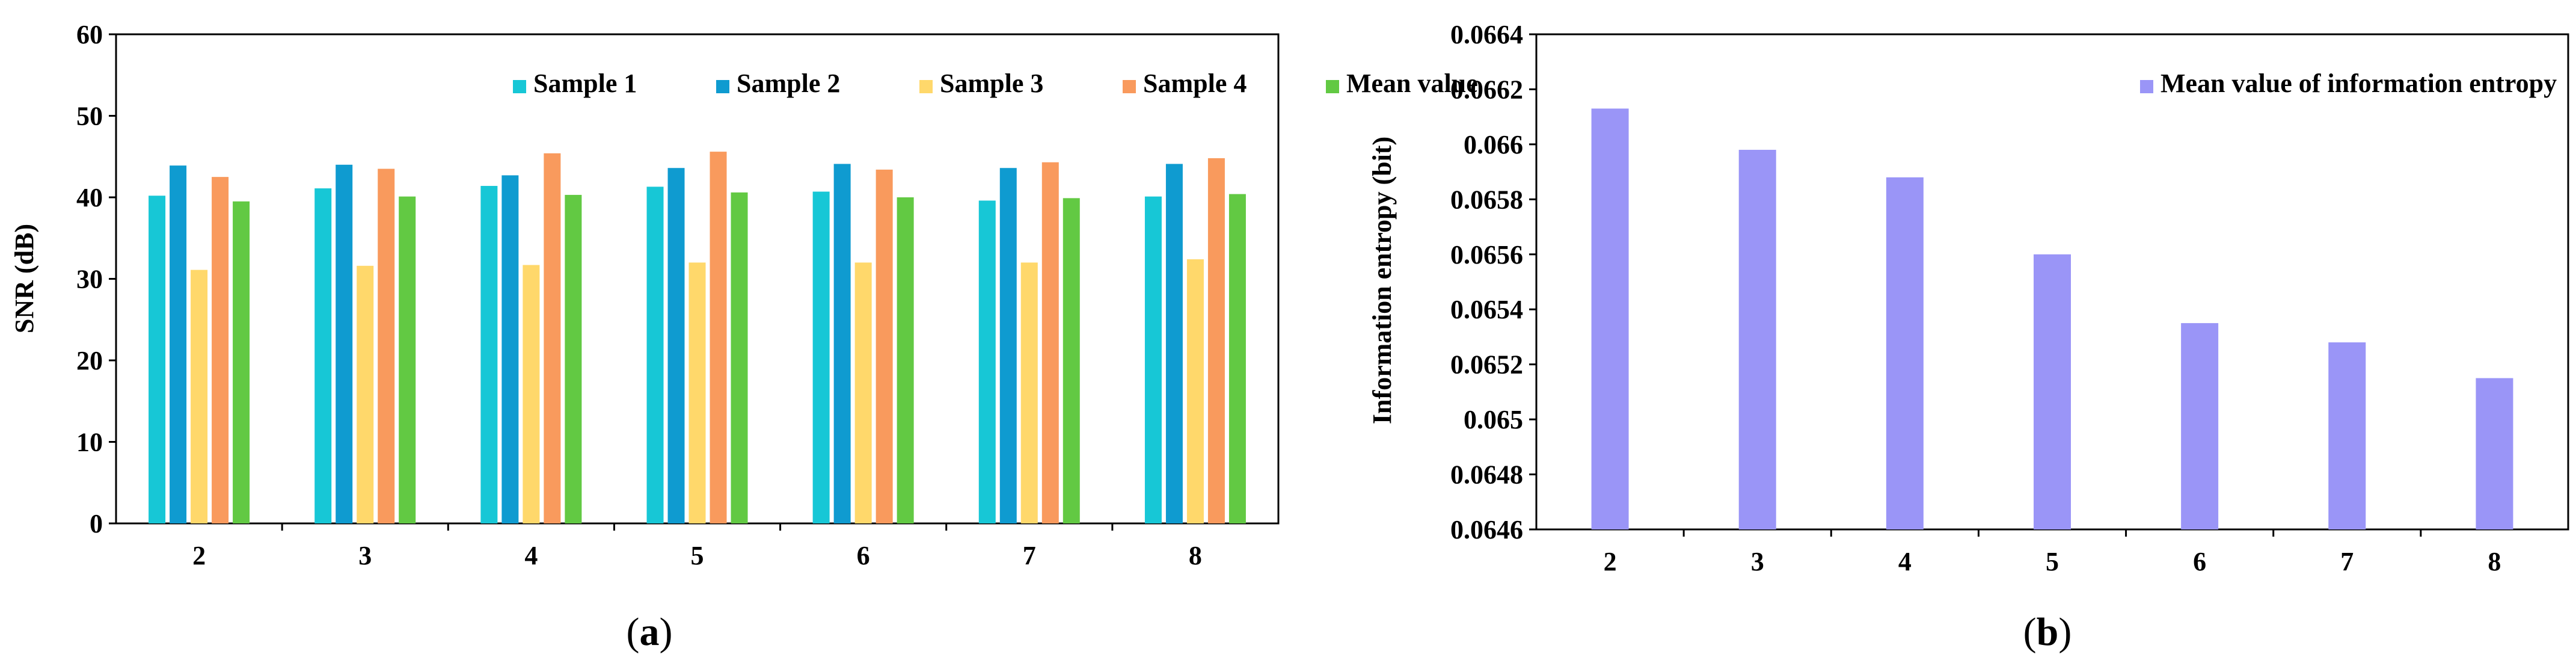 This screenshot has width=2576, height=672. I want to click on legend-label: Sample 3, so click(991, 83).